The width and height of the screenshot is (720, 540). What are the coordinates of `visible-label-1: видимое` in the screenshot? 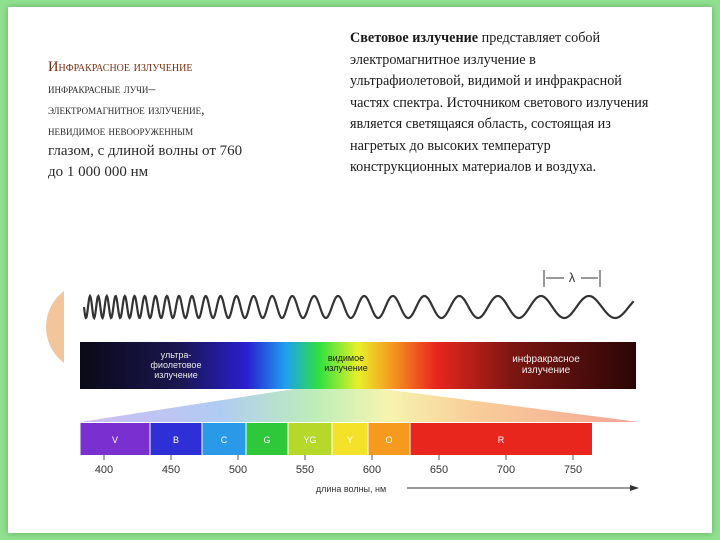 It's located at (346, 358).